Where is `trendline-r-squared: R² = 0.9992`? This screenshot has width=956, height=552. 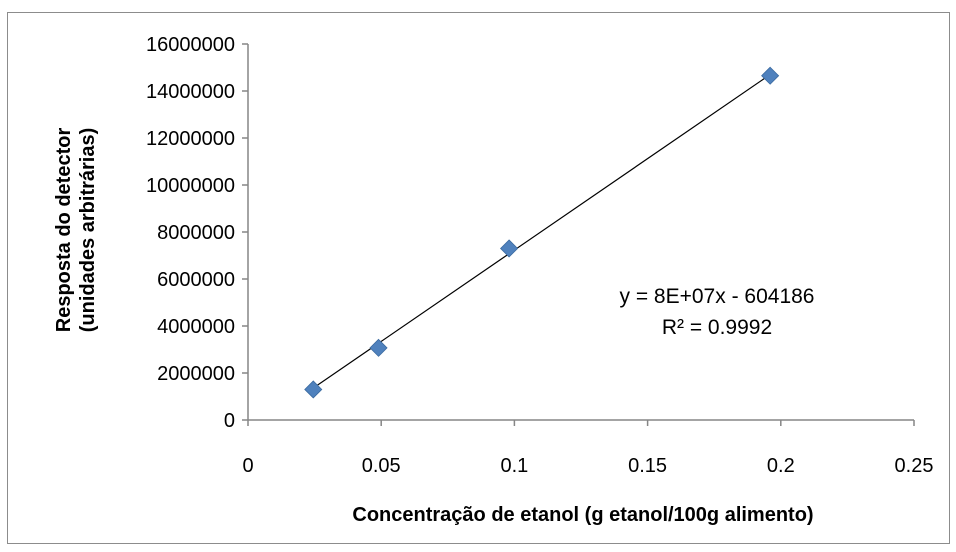 trendline-r-squared: R² = 0.9992 is located at coordinates (717, 327).